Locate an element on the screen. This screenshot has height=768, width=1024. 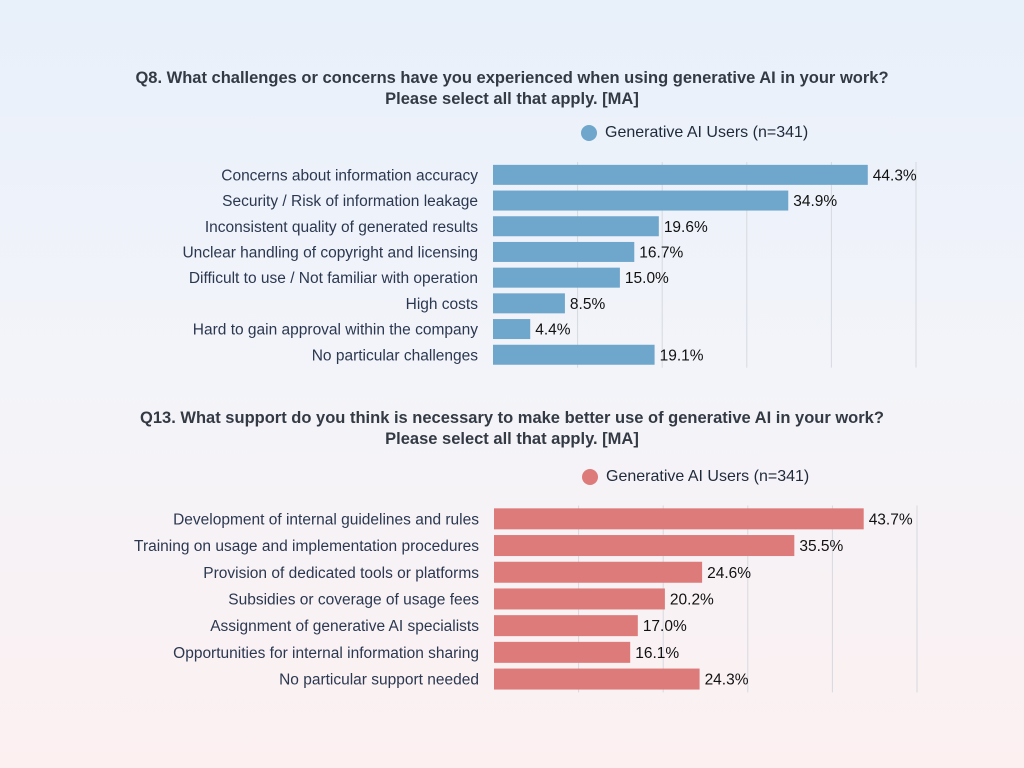
chart1-value-label: 19.6% is located at coordinates (686, 227).